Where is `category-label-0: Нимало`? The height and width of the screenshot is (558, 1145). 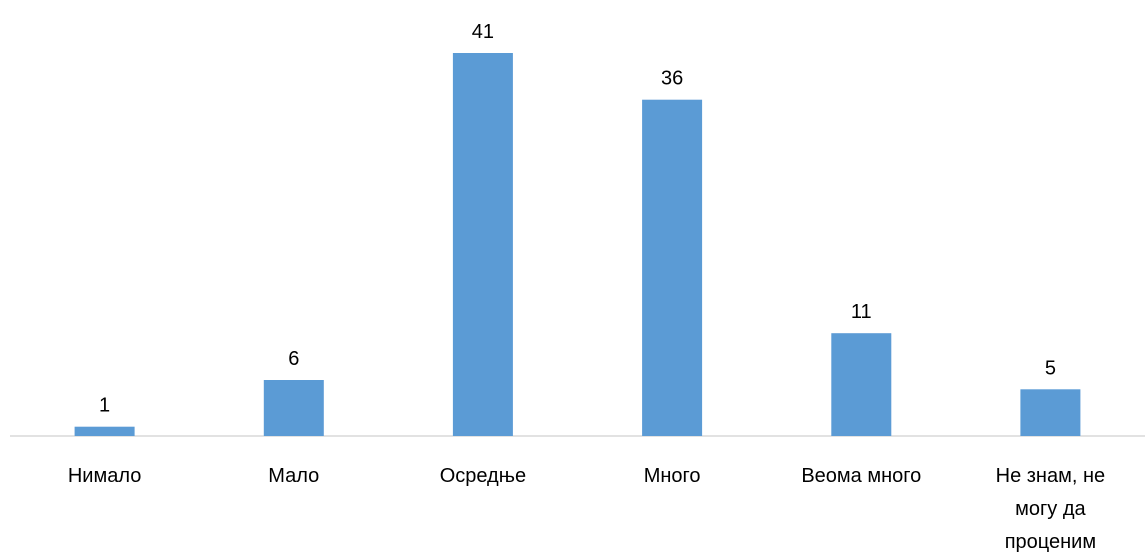 category-label-0: Нимало is located at coordinates (105, 476).